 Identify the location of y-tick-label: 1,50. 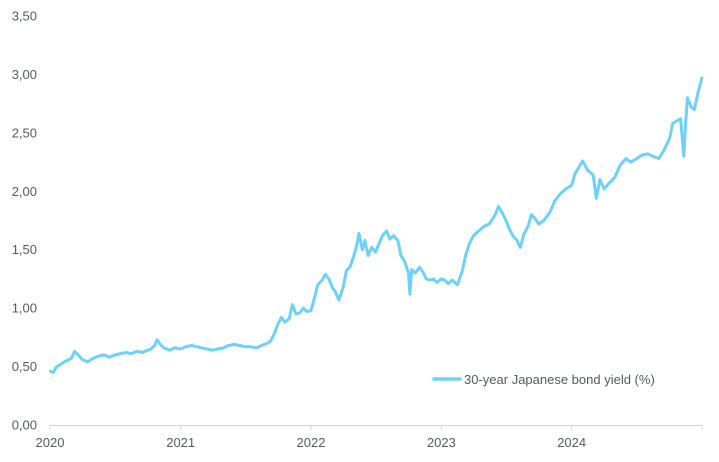
(24, 249).